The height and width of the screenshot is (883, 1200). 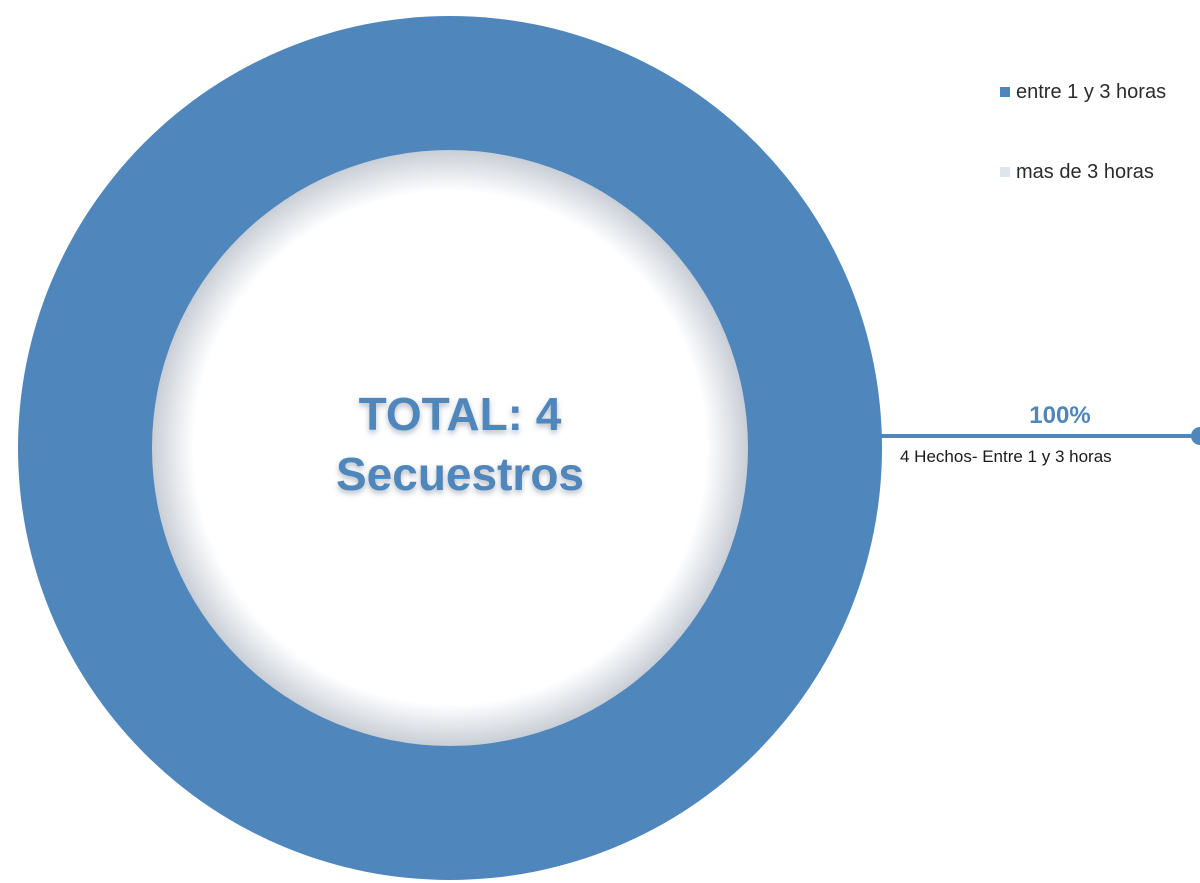 What do you see at coordinates (1006, 456) in the screenshot?
I see `data-label-description: 4 Hechos- Entre 1 y 3 horas` at bounding box center [1006, 456].